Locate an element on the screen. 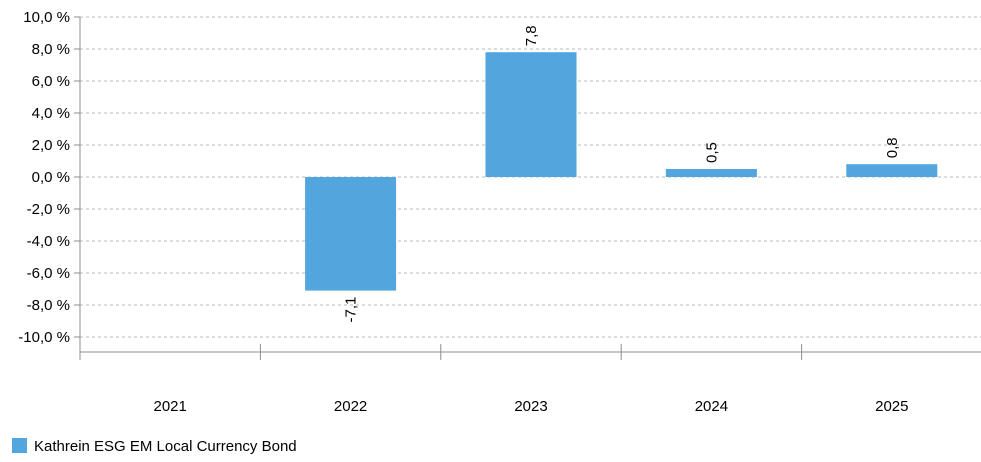  data-label-2024: 0,5 is located at coordinates (711, 152).